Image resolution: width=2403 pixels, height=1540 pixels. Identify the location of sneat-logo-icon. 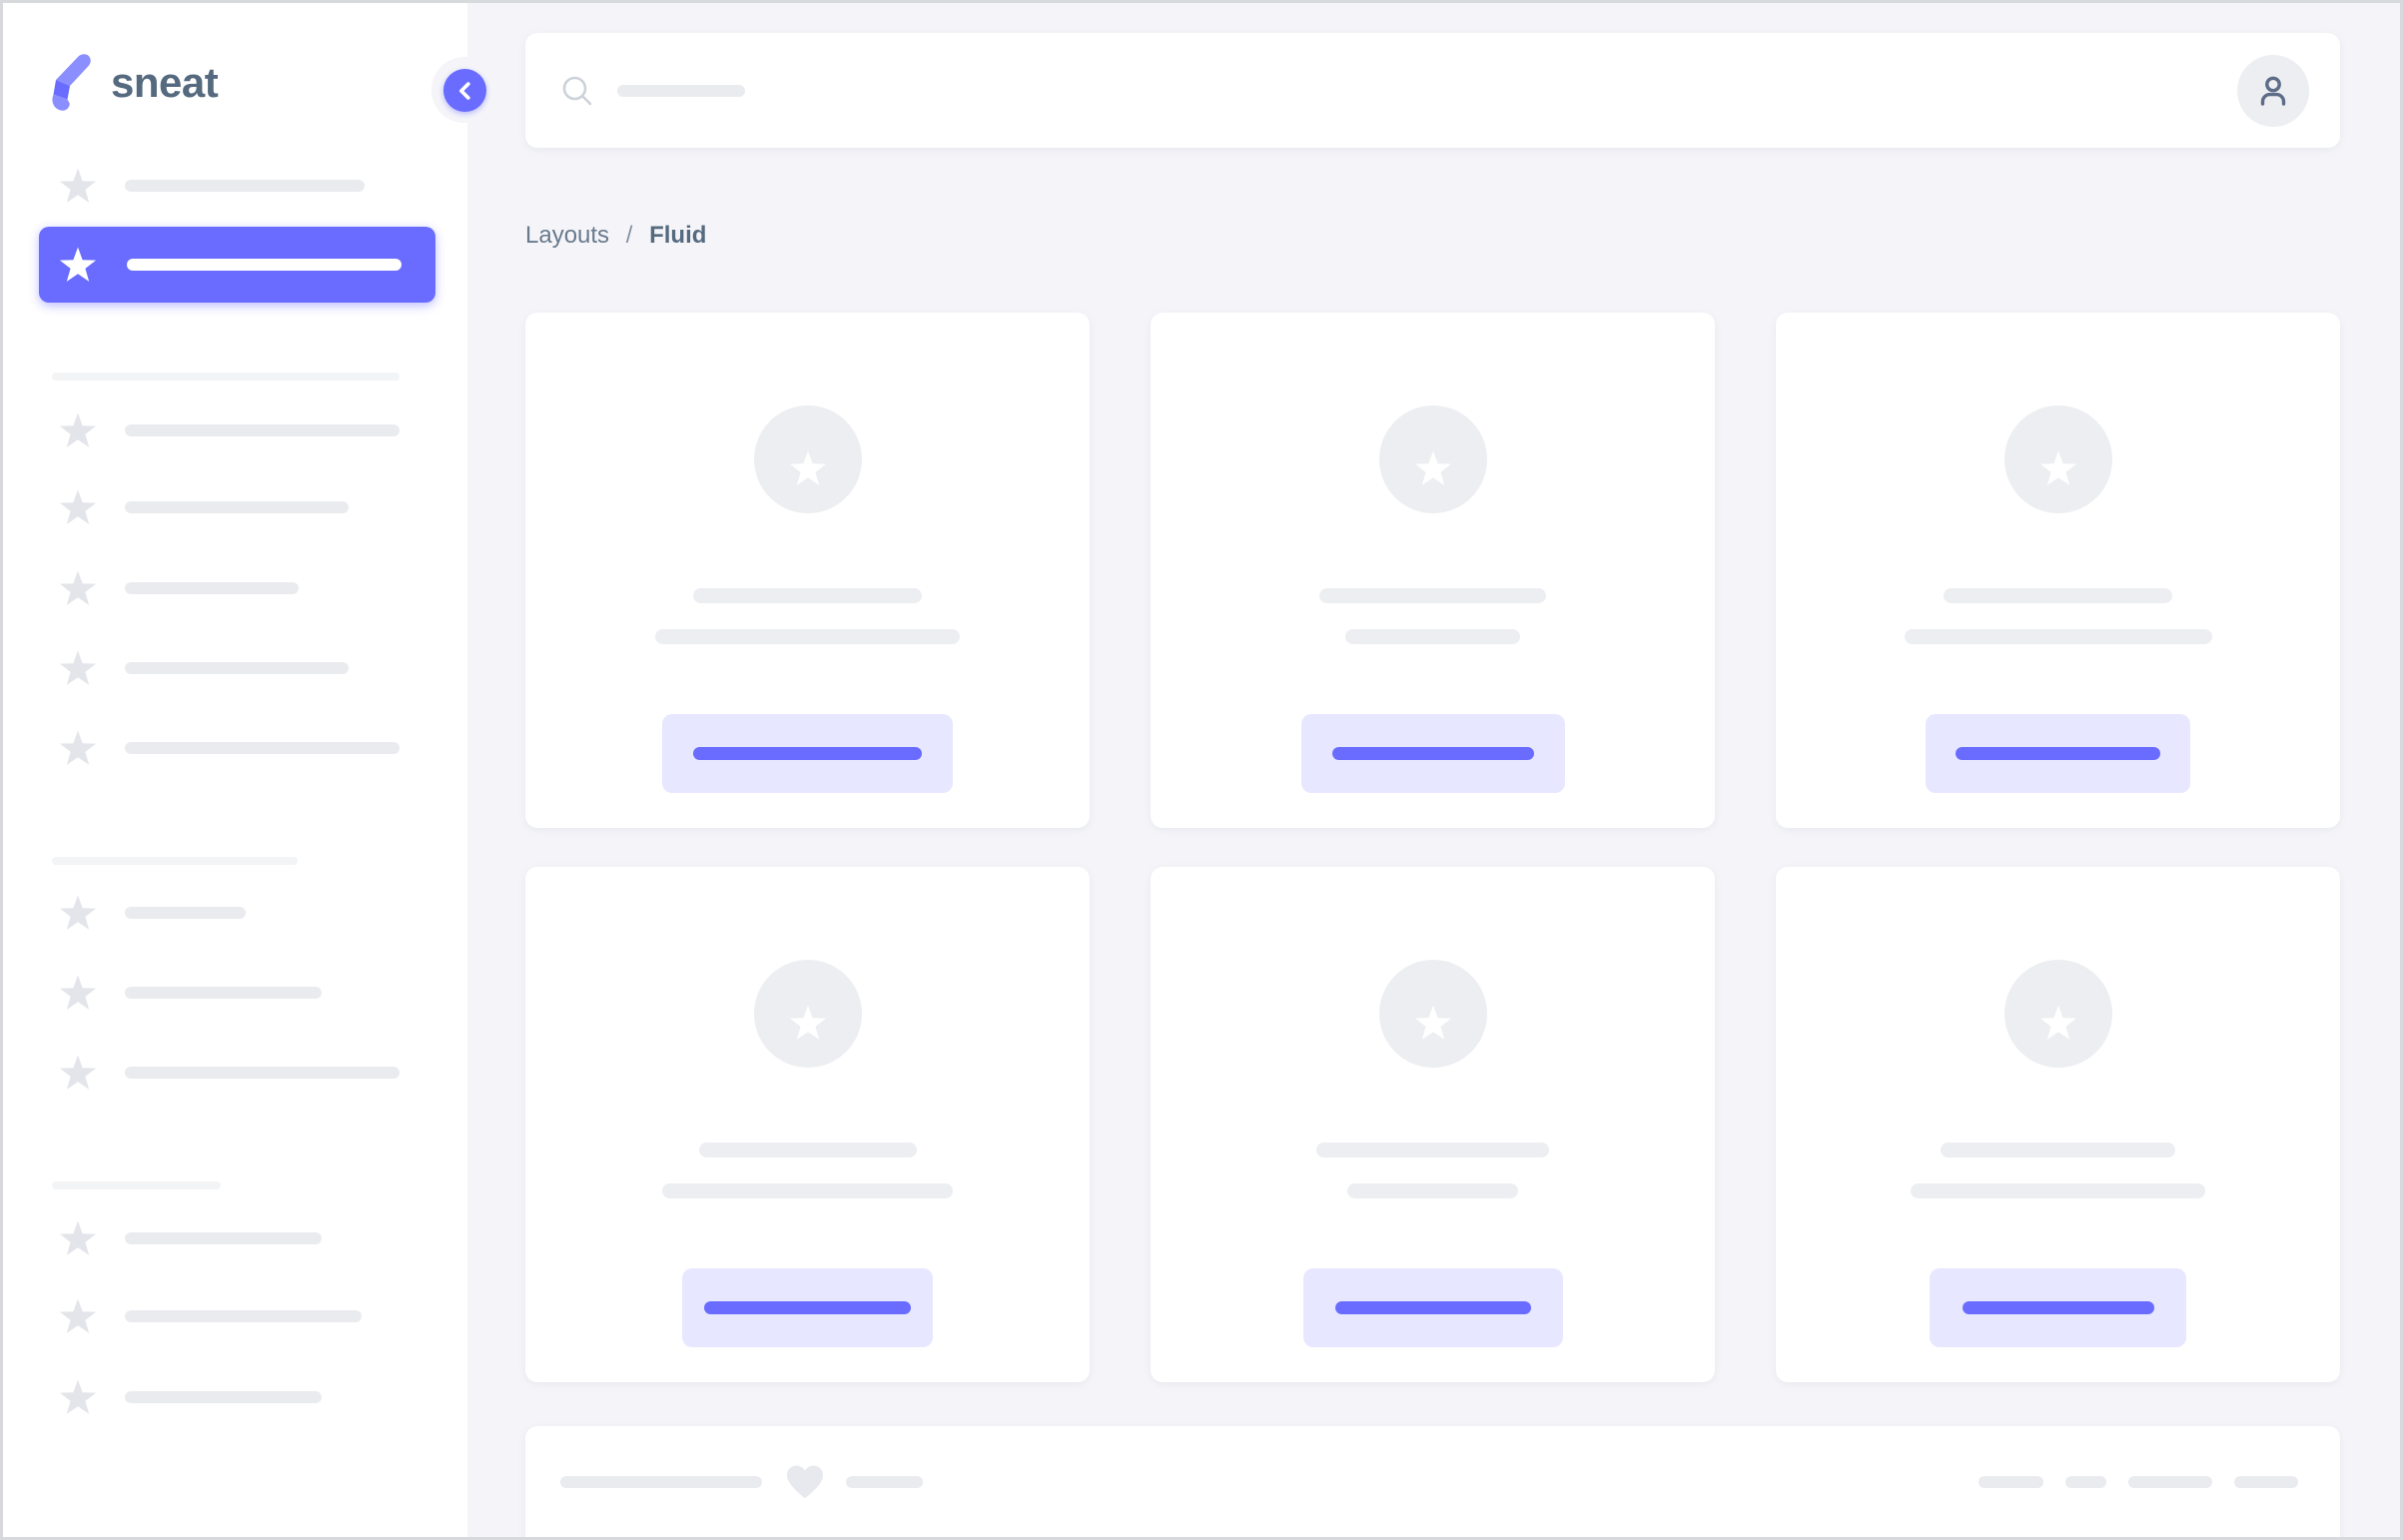
(71, 83).